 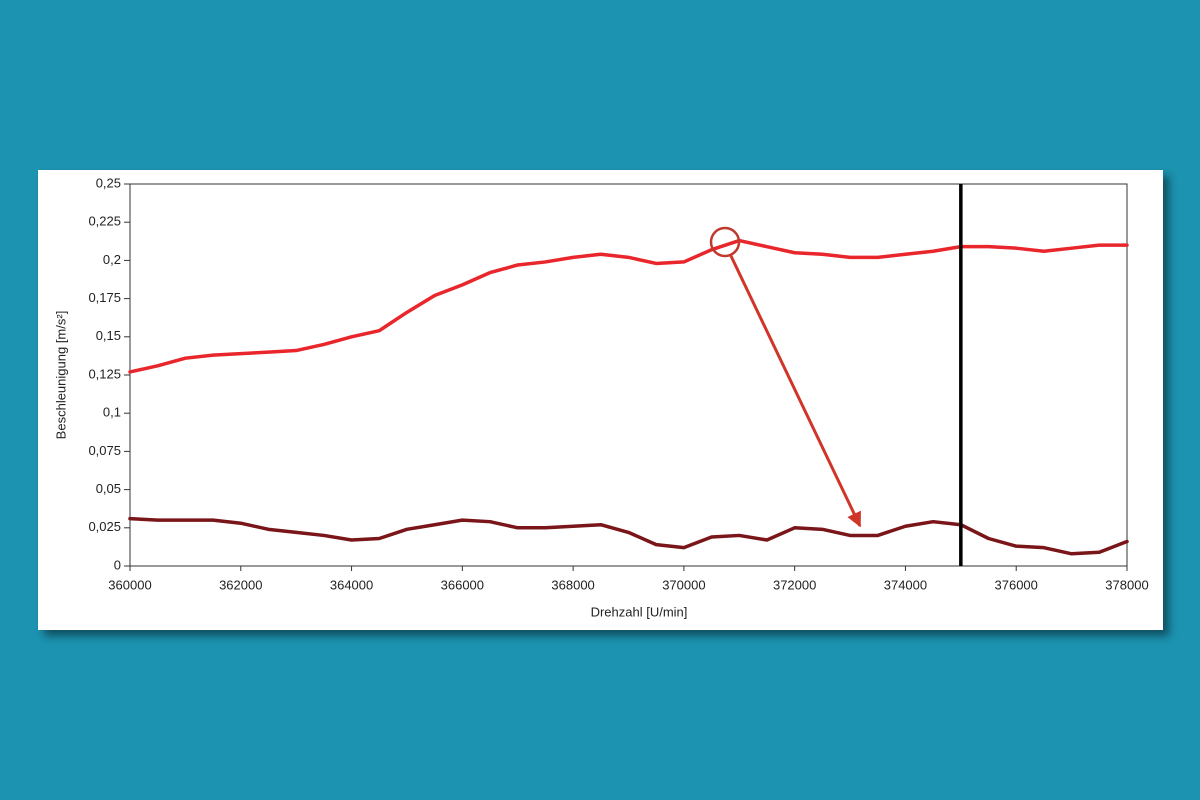 I want to click on x-tick-label: 372000, so click(x=794, y=584).